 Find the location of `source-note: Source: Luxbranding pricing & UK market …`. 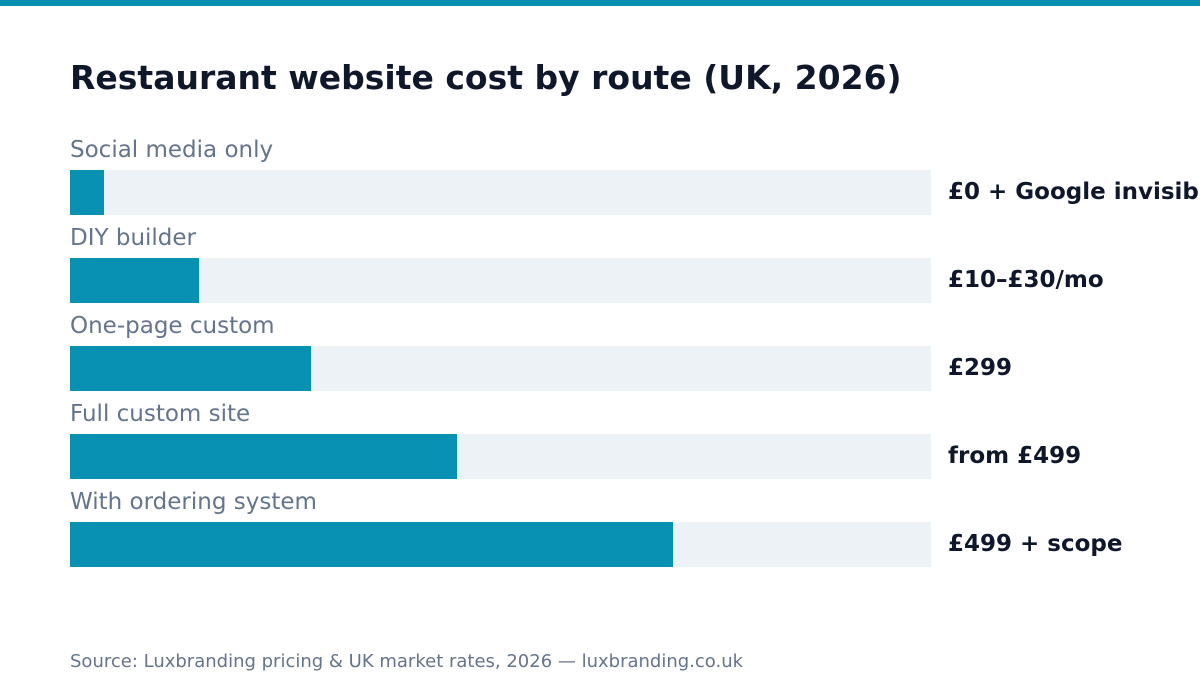

source-note: Source: Luxbranding pricing & UK market … is located at coordinates (407, 661).